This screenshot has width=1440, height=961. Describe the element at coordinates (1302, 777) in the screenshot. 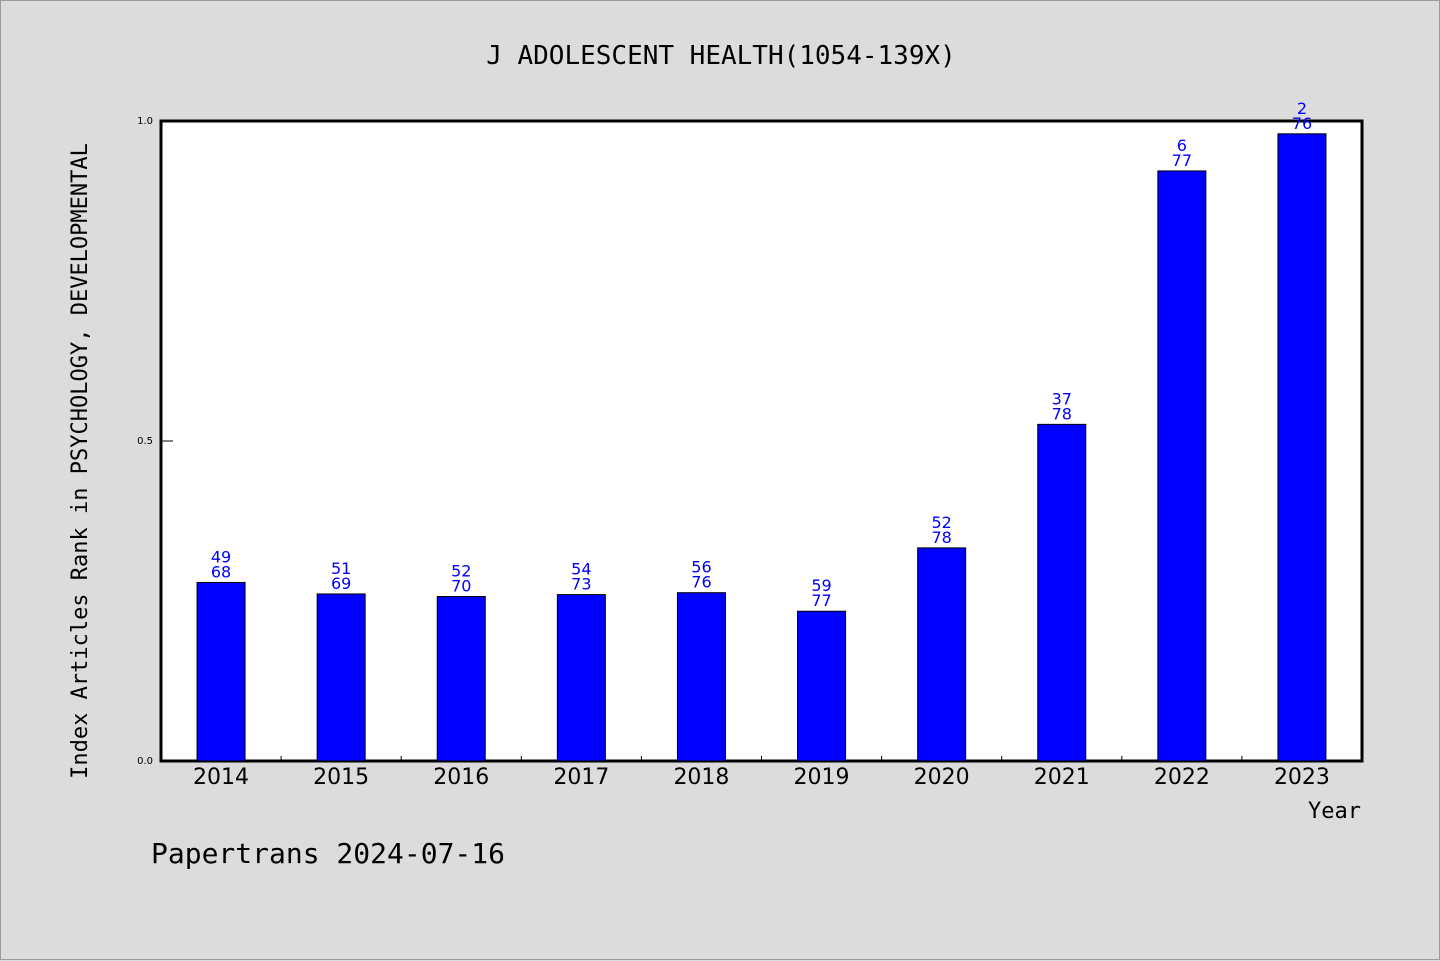

I see `x-tick-label-2023: 2023` at that location.